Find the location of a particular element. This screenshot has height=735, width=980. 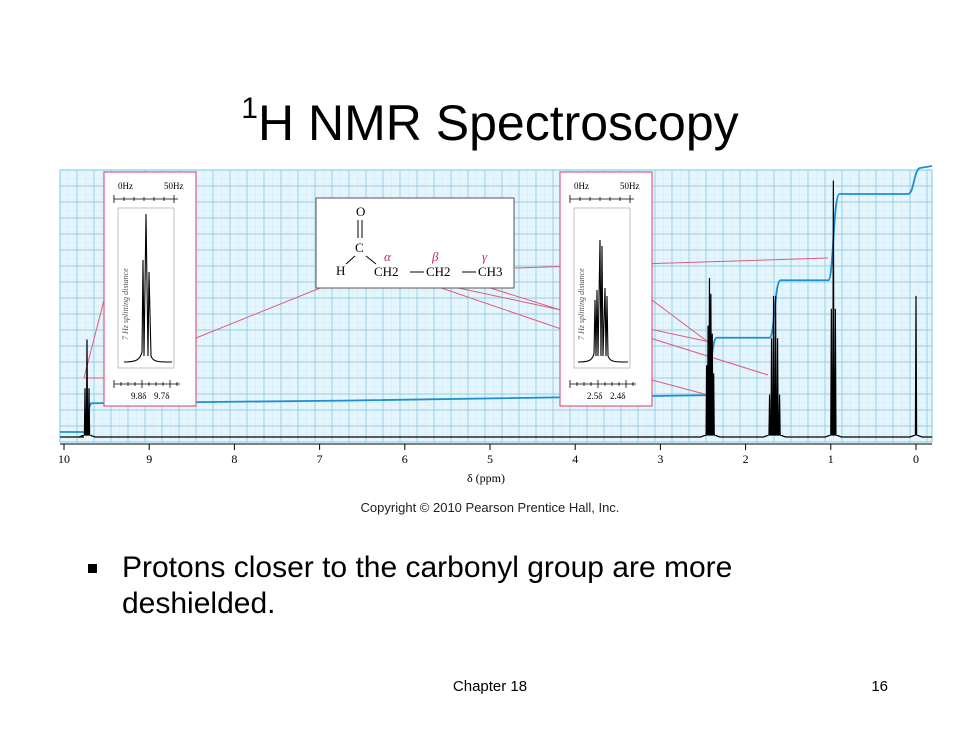

bullet-square-icon is located at coordinates (92, 568).